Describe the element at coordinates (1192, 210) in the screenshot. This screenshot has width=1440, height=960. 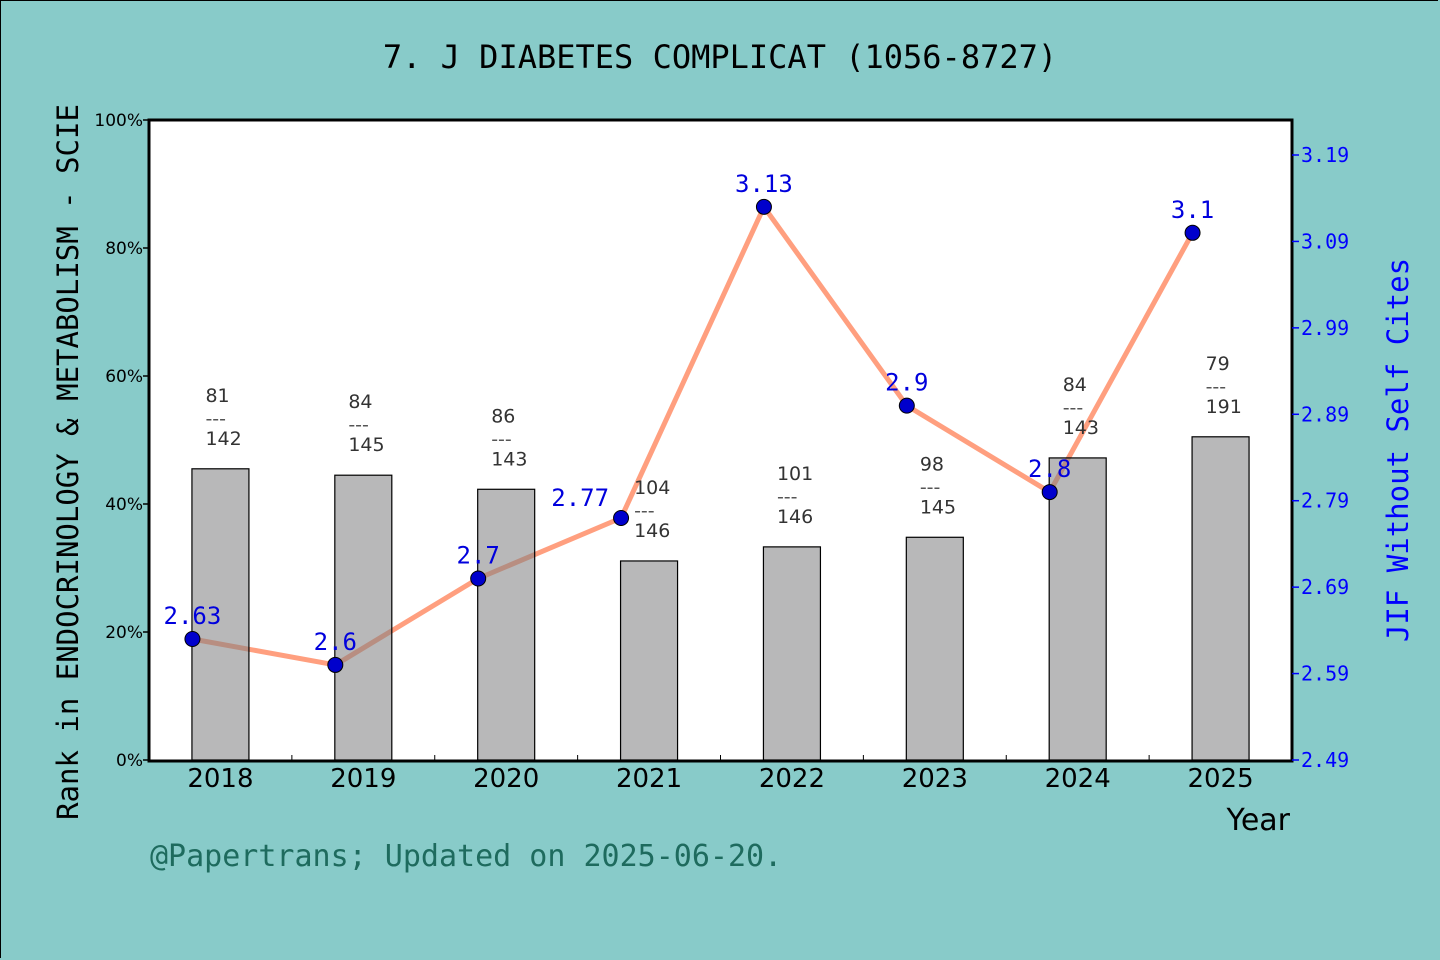
I see `jif-value-label: 3.1` at that location.